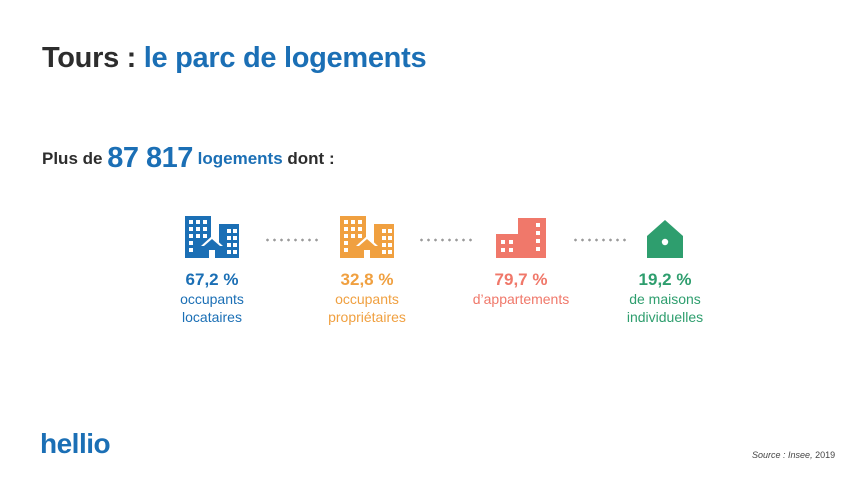  Describe the element at coordinates (72, 158) in the screenshot. I see `summary-prefix: Plus de` at that location.